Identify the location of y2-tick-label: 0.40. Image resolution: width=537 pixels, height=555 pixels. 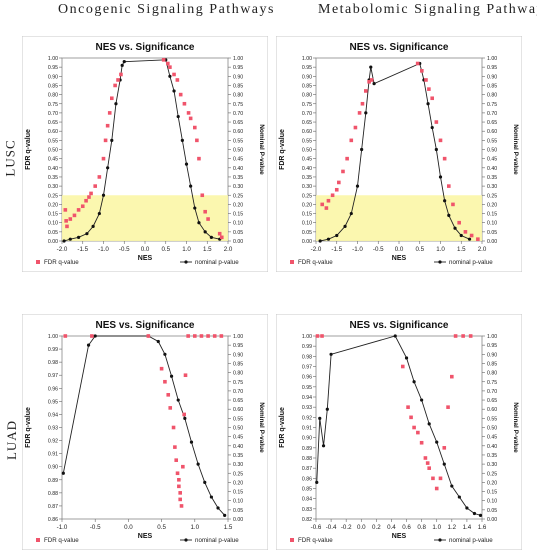
(238, 447).